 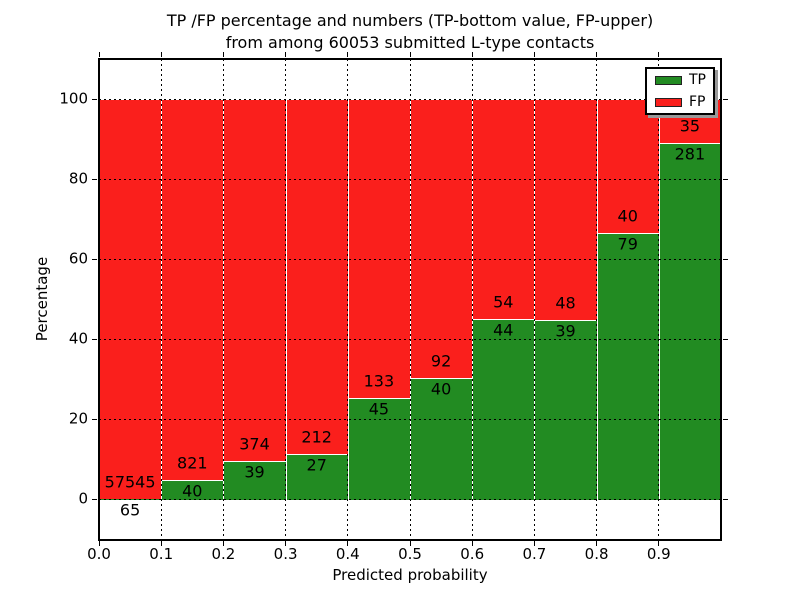 I want to click on x-tick-label: 0.8, so click(x=596, y=554).